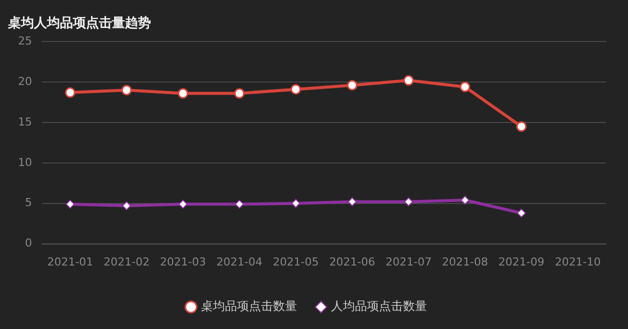  What do you see at coordinates (79, 23) in the screenshot?
I see `chart-title: 桌均人均品项点击量趋势` at bounding box center [79, 23].